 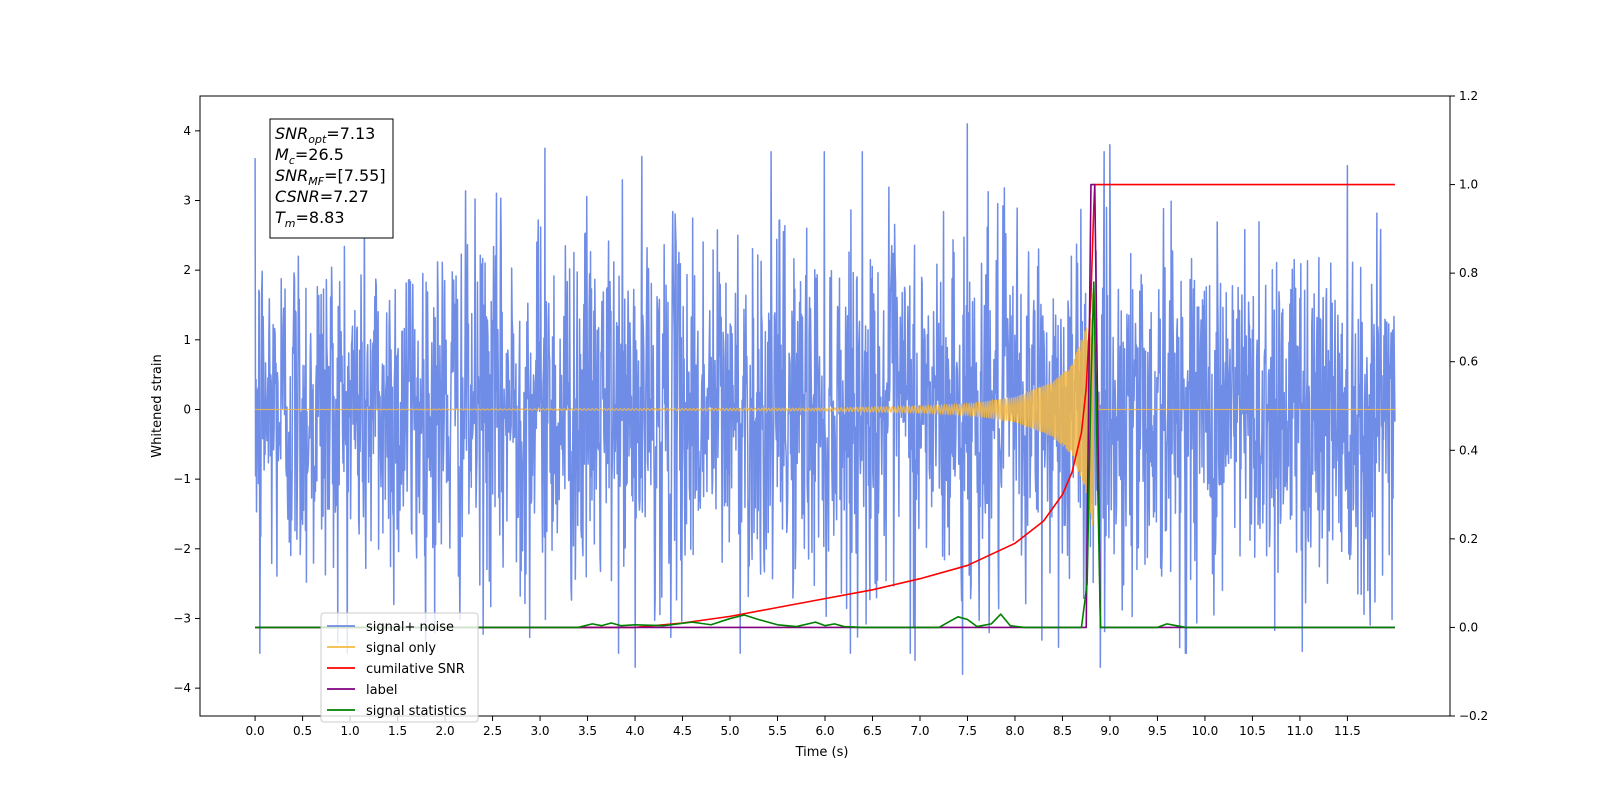 What do you see at coordinates (182, 688) in the screenshot?
I see `y-left-tick-label: −4` at bounding box center [182, 688].